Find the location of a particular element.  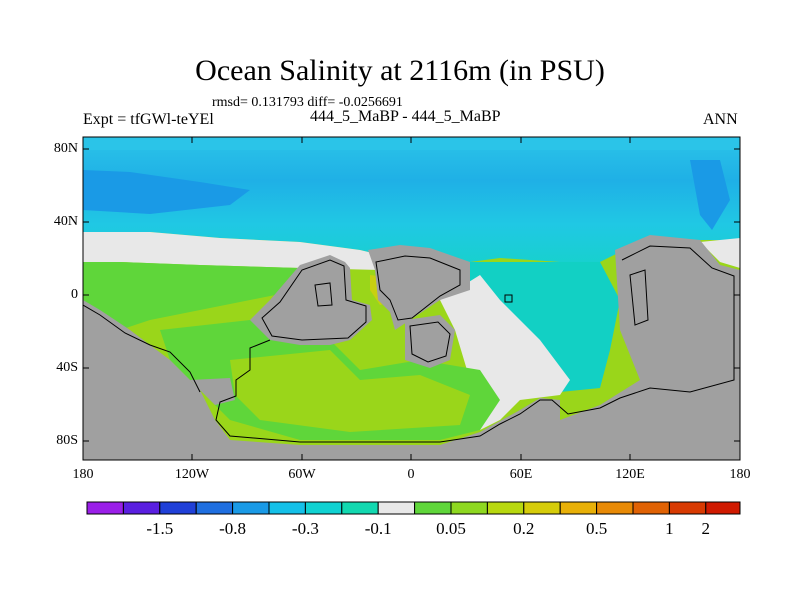

coast-southwest is located at coordinates (142, 348).